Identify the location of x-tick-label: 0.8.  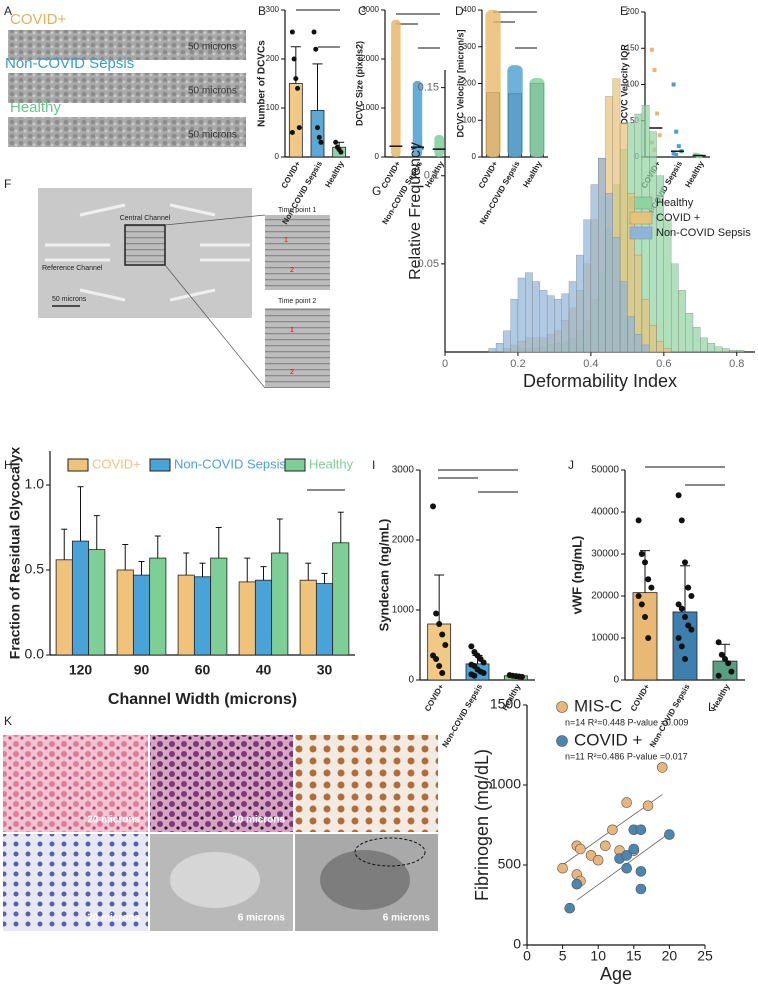
(736, 364).